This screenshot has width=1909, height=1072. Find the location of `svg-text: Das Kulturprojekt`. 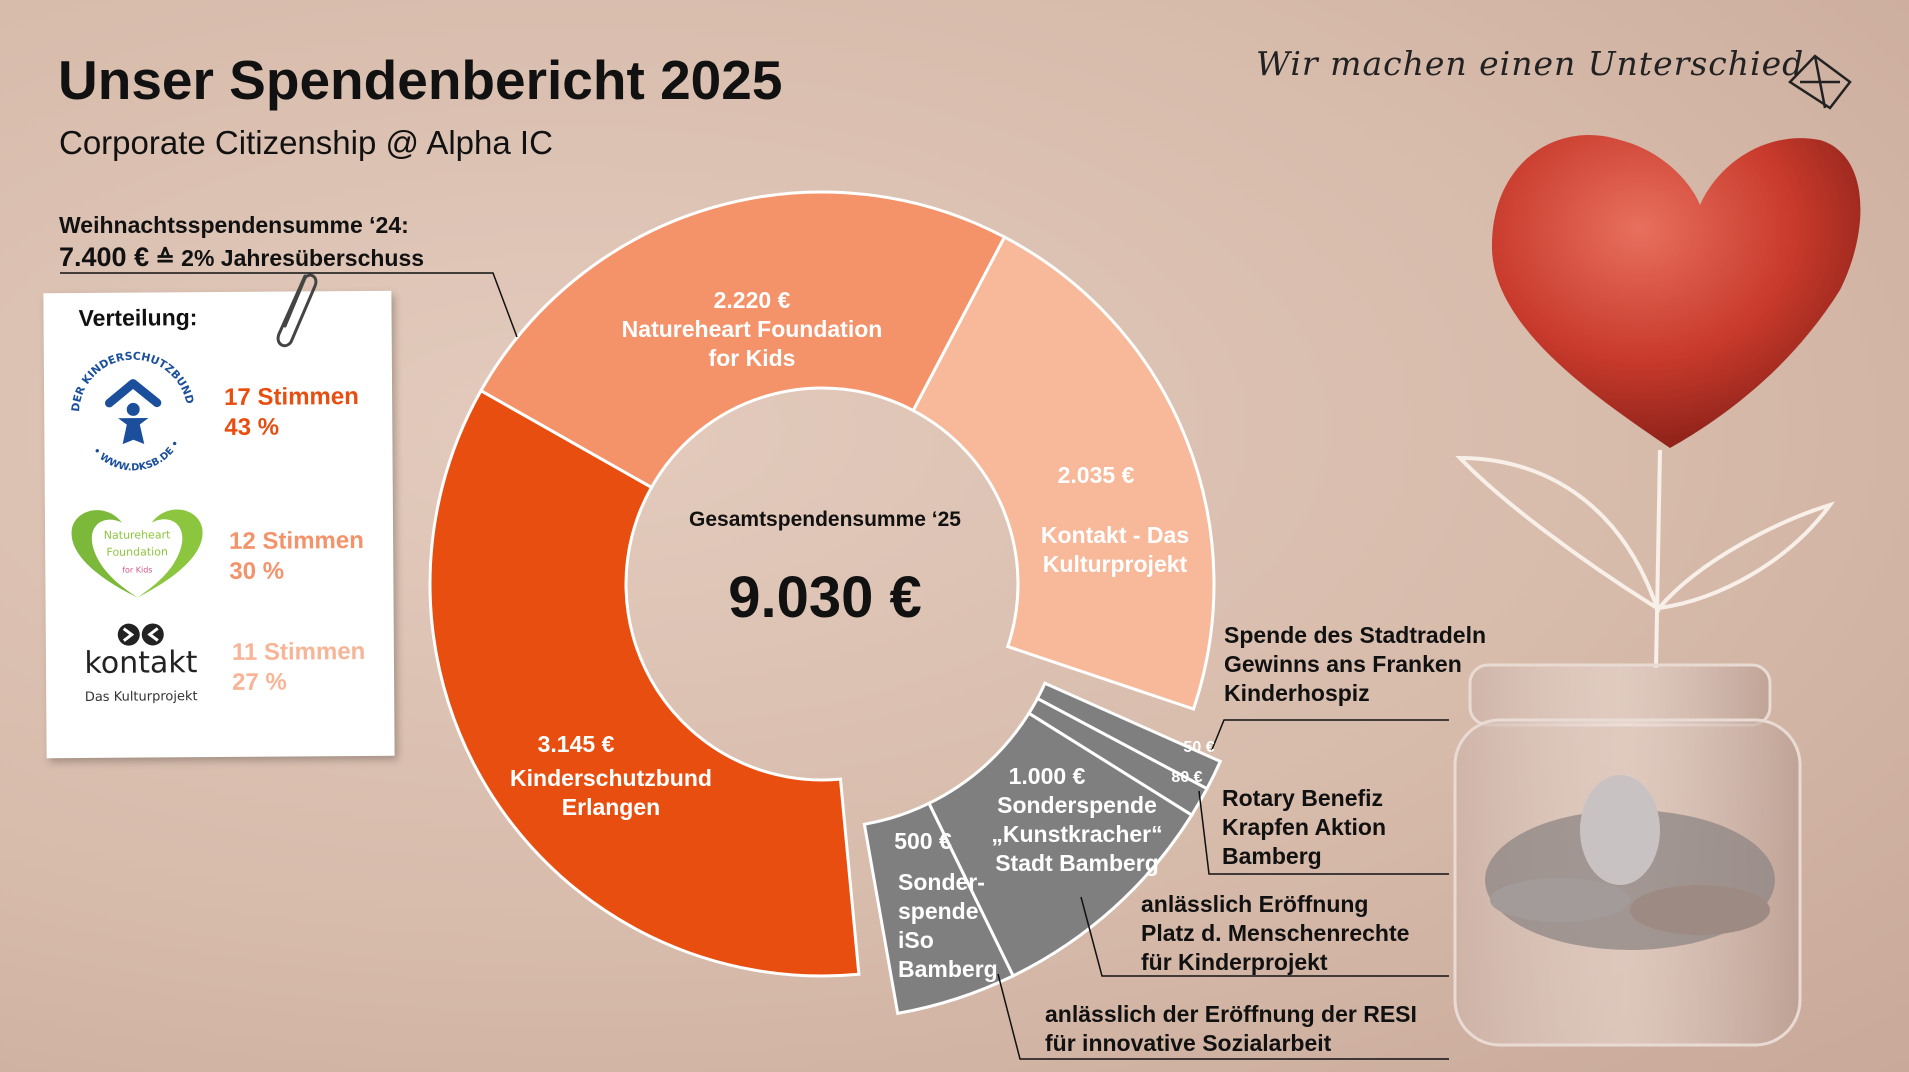

svg-text: Das Kulturprojekt is located at coordinates (141, 697).